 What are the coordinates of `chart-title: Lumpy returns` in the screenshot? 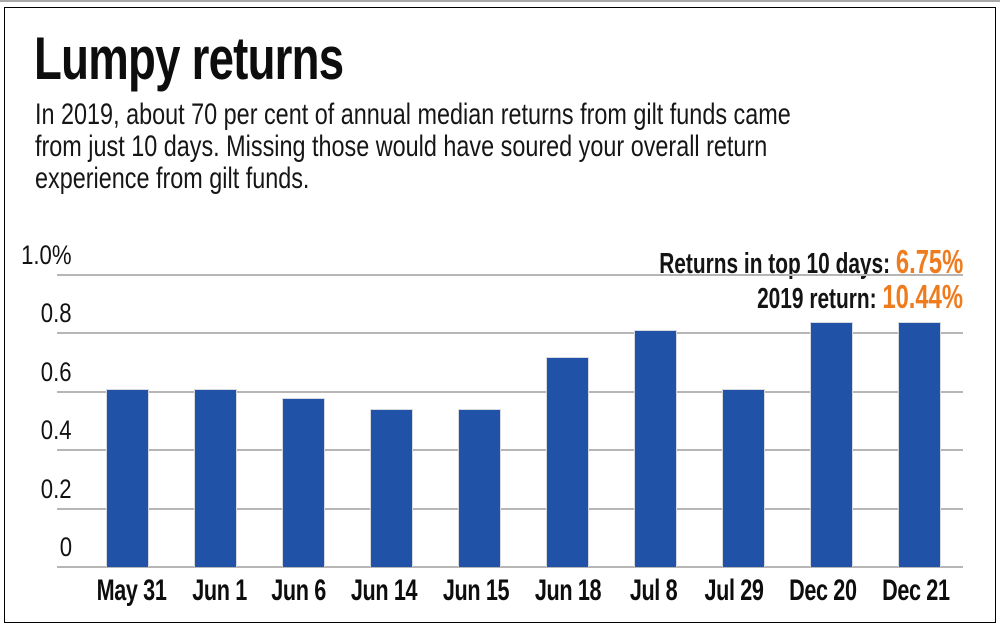 It's located at (189, 58).